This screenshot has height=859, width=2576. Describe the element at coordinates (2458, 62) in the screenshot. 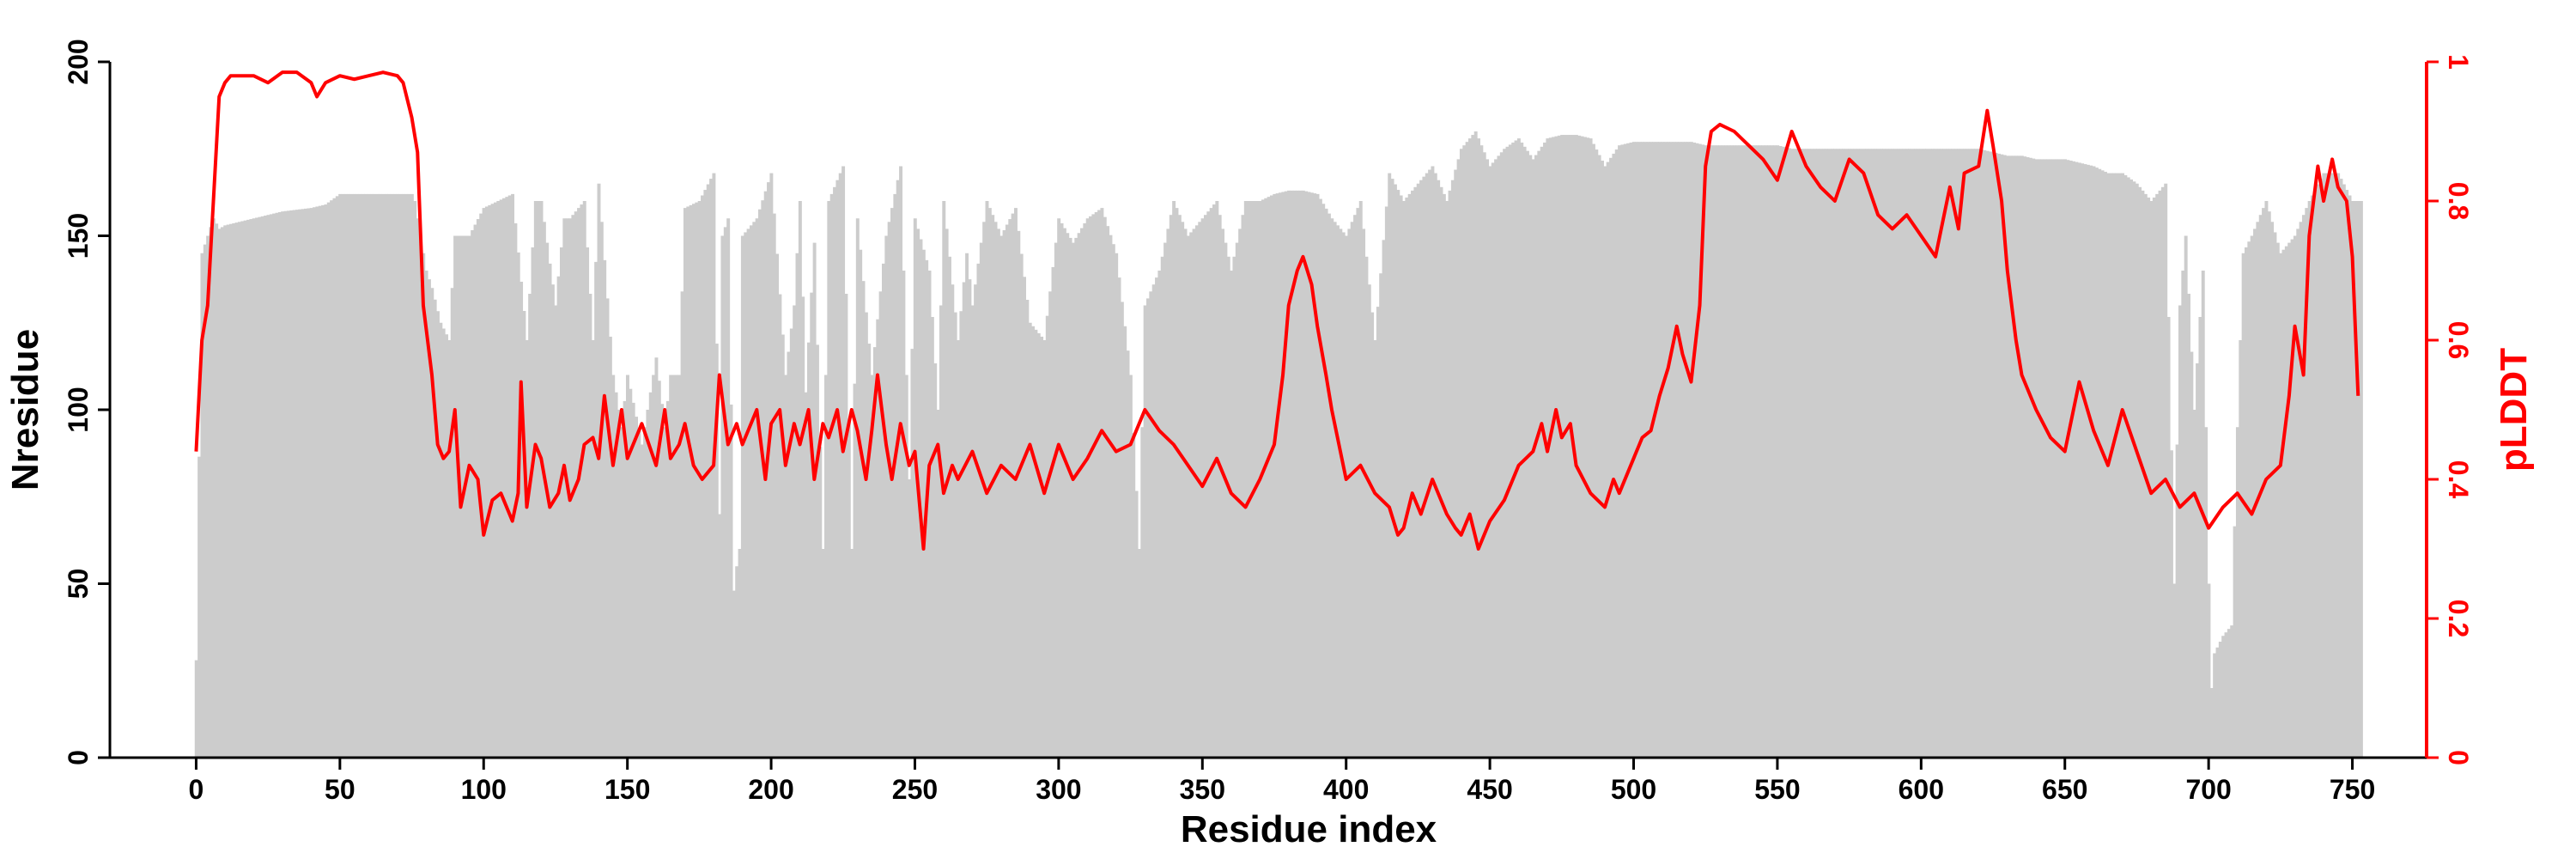

I see `right-y-tick-label: 1` at that location.